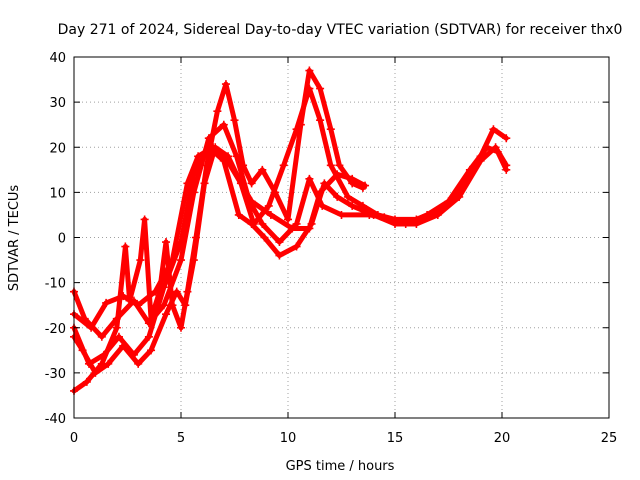 The image size is (640, 480). What do you see at coordinates (288, 438) in the screenshot?
I see `x-tick-label: 10` at bounding box center [288, 438].